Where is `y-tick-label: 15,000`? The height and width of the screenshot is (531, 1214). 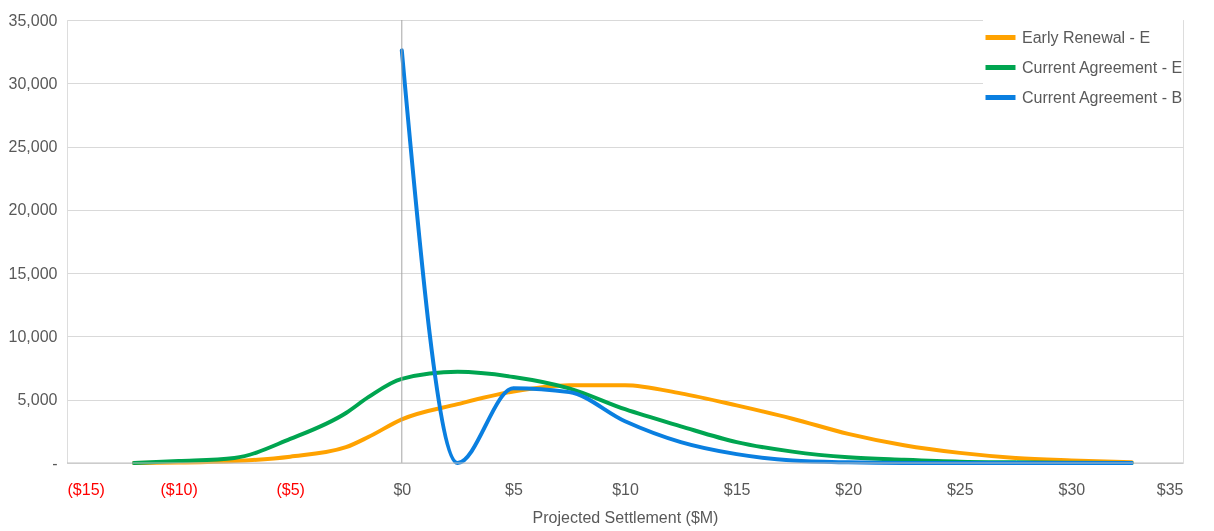 y-tick-label: 15,000 is located at coordinates (33, 273).